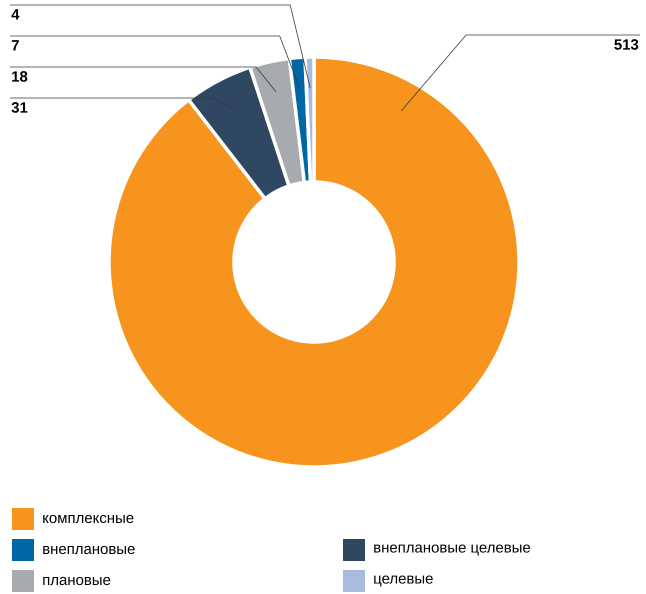  What do you see at coordinates (452, 550) in the screenshot?
I see `legend-label: внеплановые целевые` at bounding box center [452, 550].